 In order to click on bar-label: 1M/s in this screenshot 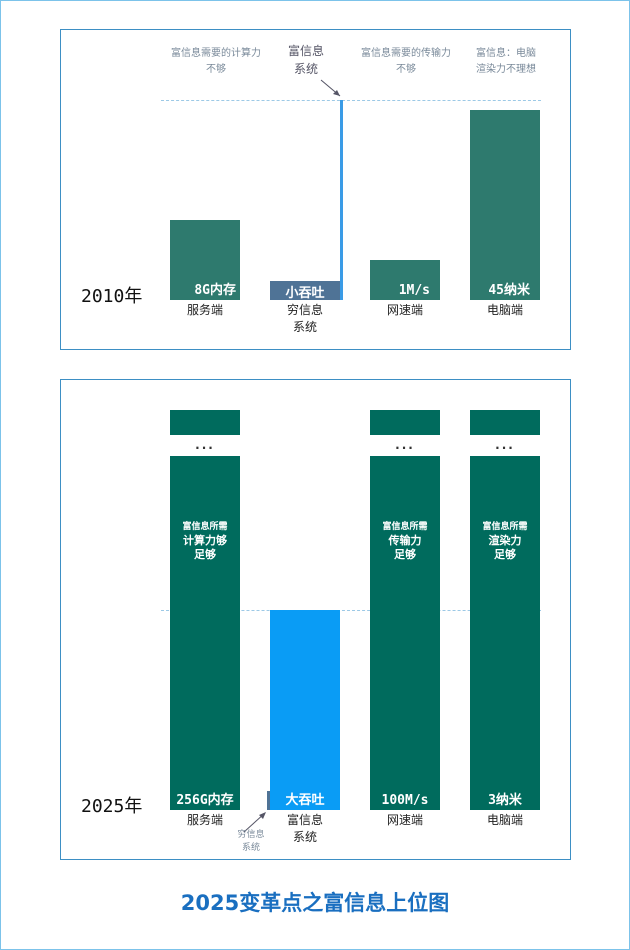, I will do `click(414, 290)`.